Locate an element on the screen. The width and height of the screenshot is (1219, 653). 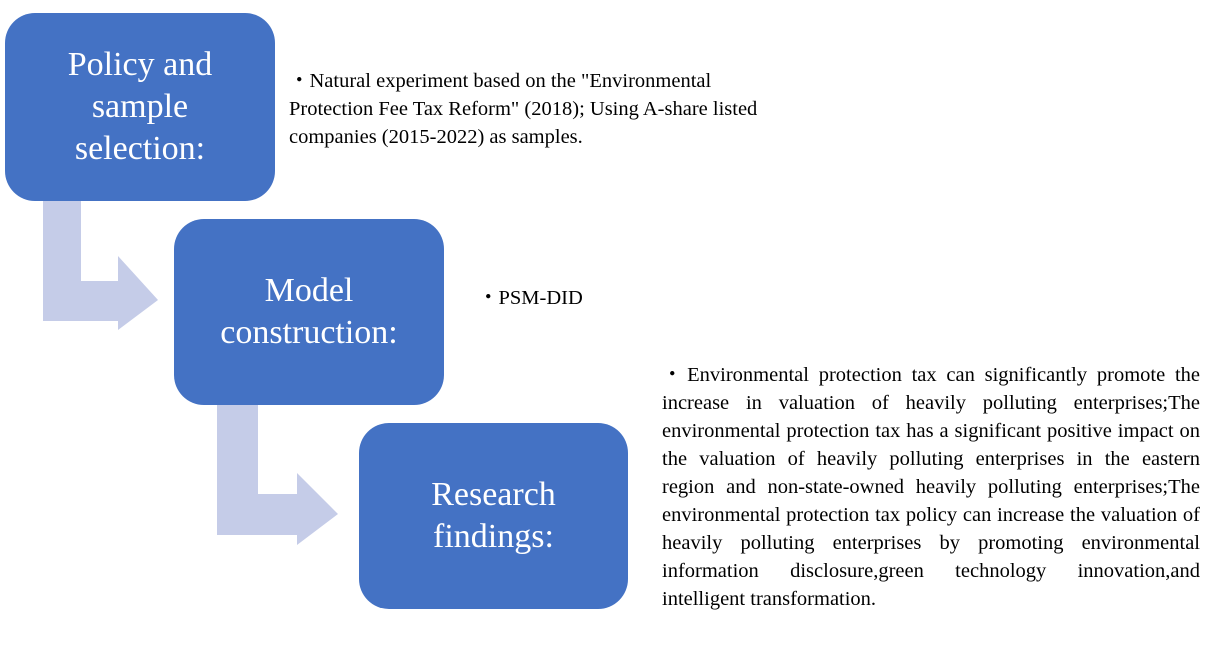
step-title: Model construction: is located at coordinates (309, 311).